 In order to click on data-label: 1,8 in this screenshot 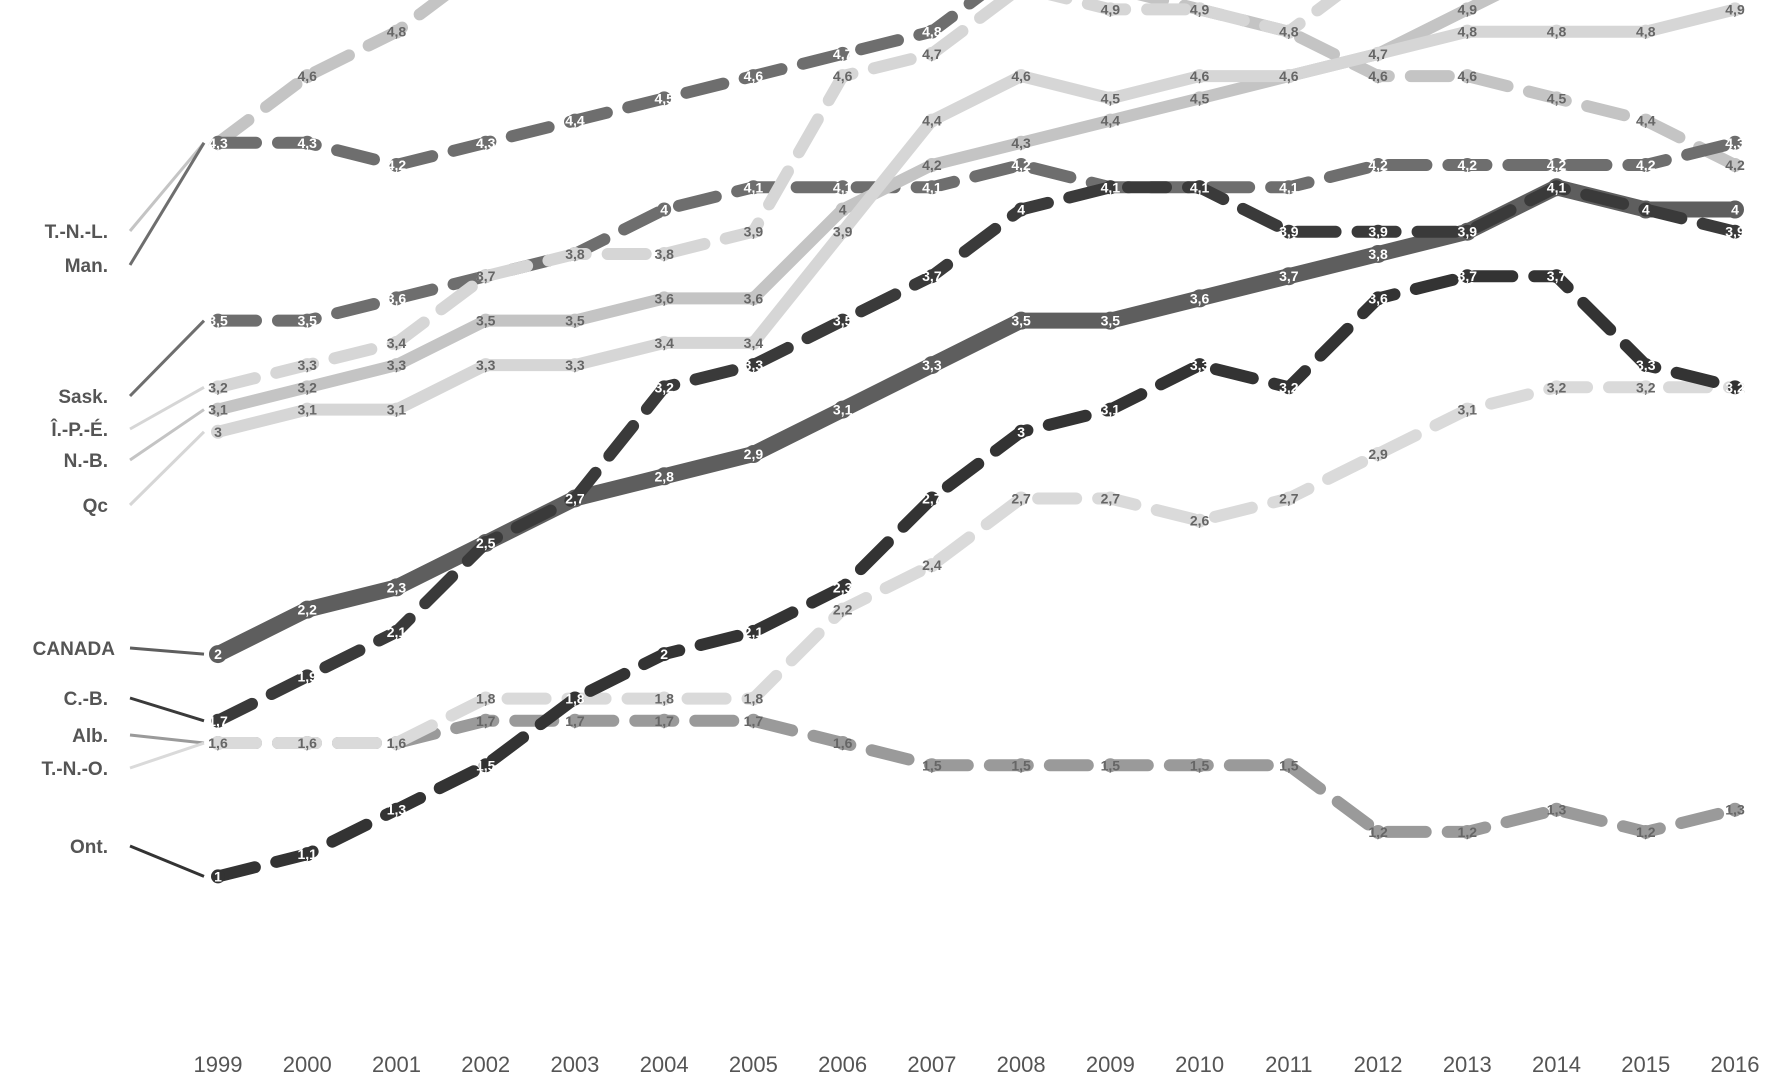, I will do `click(754, 699)`.